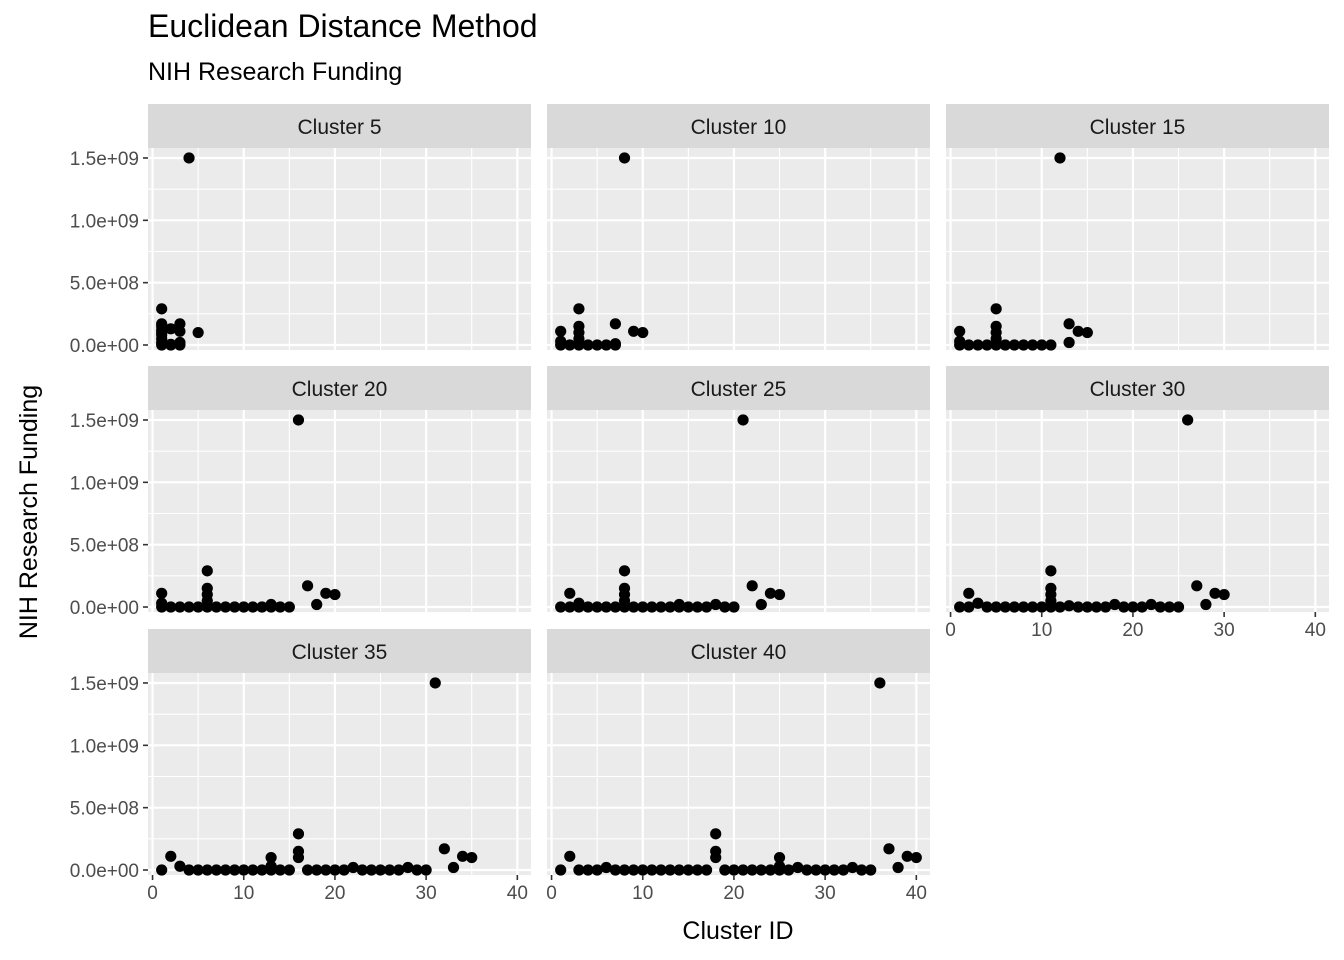  I want to click on x-axis-title: Cluster ID, so click(737, 931).